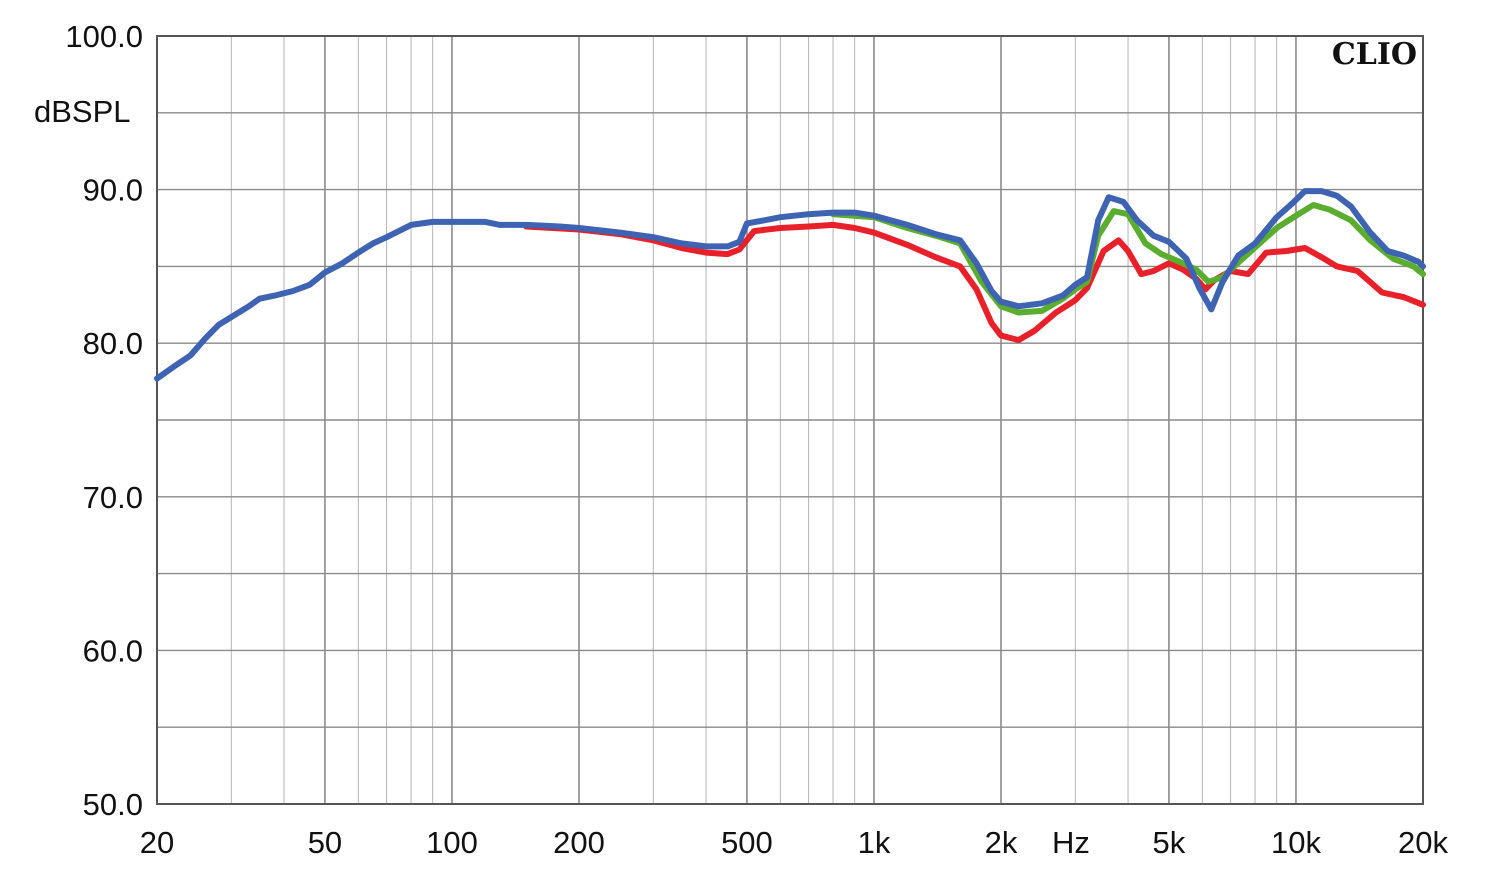  Describe the element at coordinates (1001, 842) in the screenshot. I see `x-tick-label: 2k` at that location.